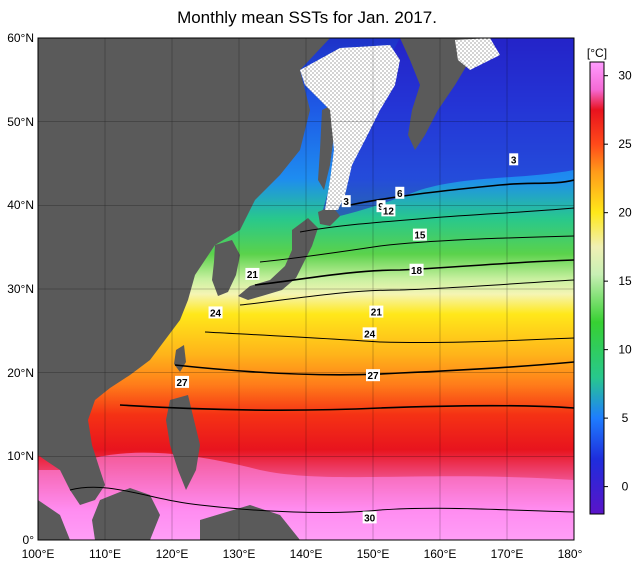 The height and width of the screenshot is (564, 637). Describe the element at coordinates (20, 456) in the screenshot. I see `lat-label-10: 10°N` at that location.